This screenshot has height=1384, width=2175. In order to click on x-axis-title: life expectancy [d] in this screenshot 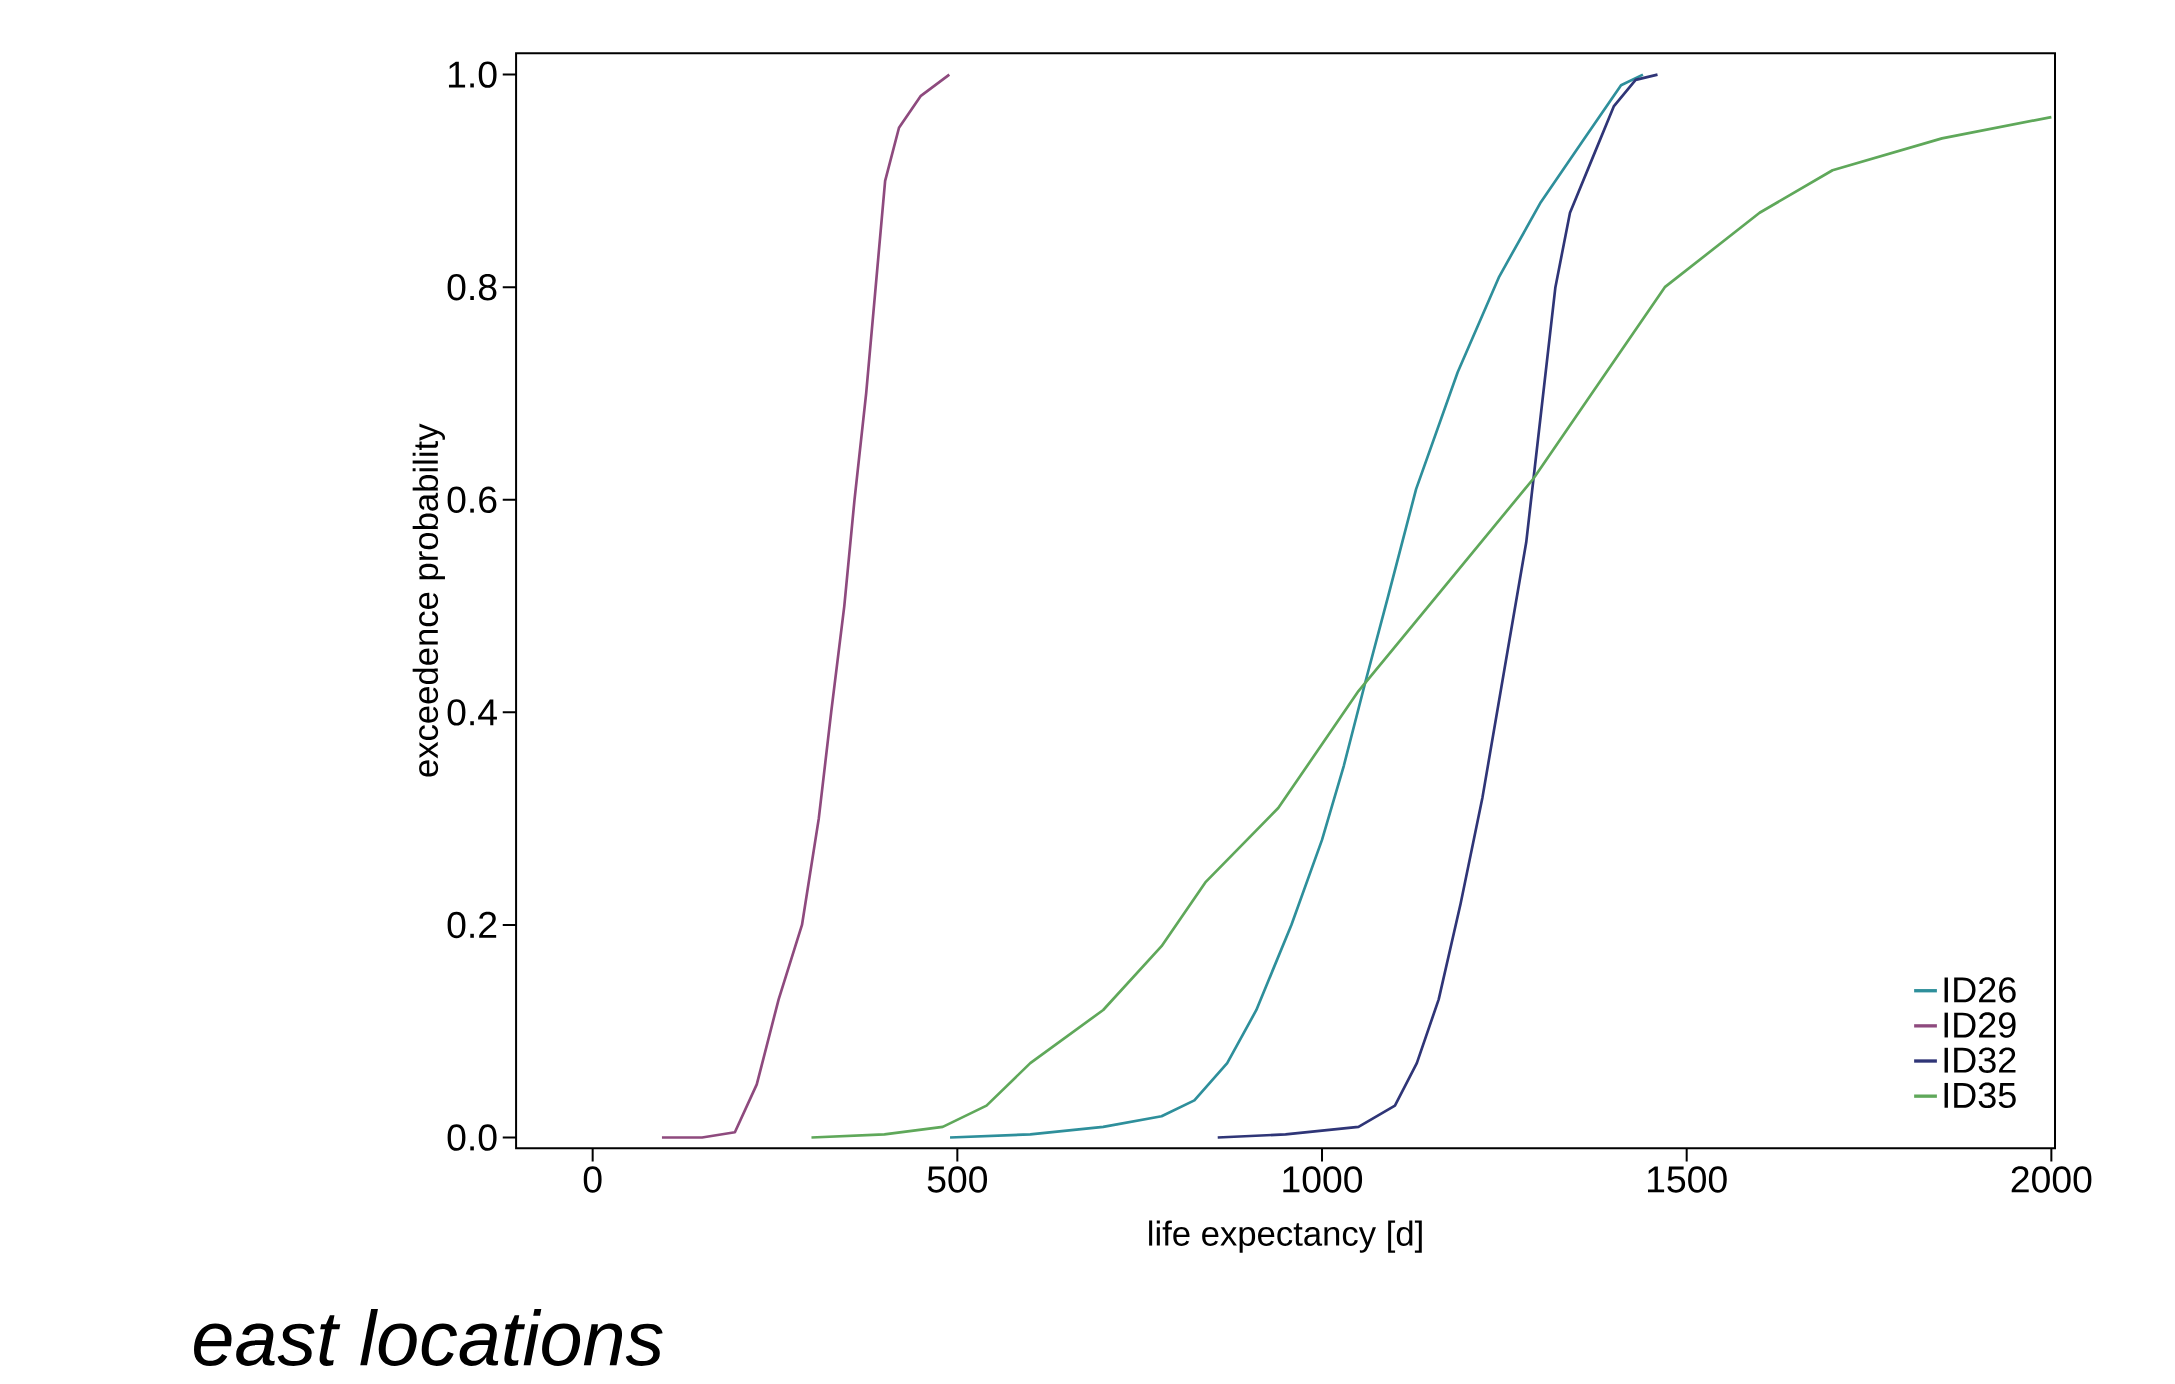, I will do `click(1285, 1236)`.